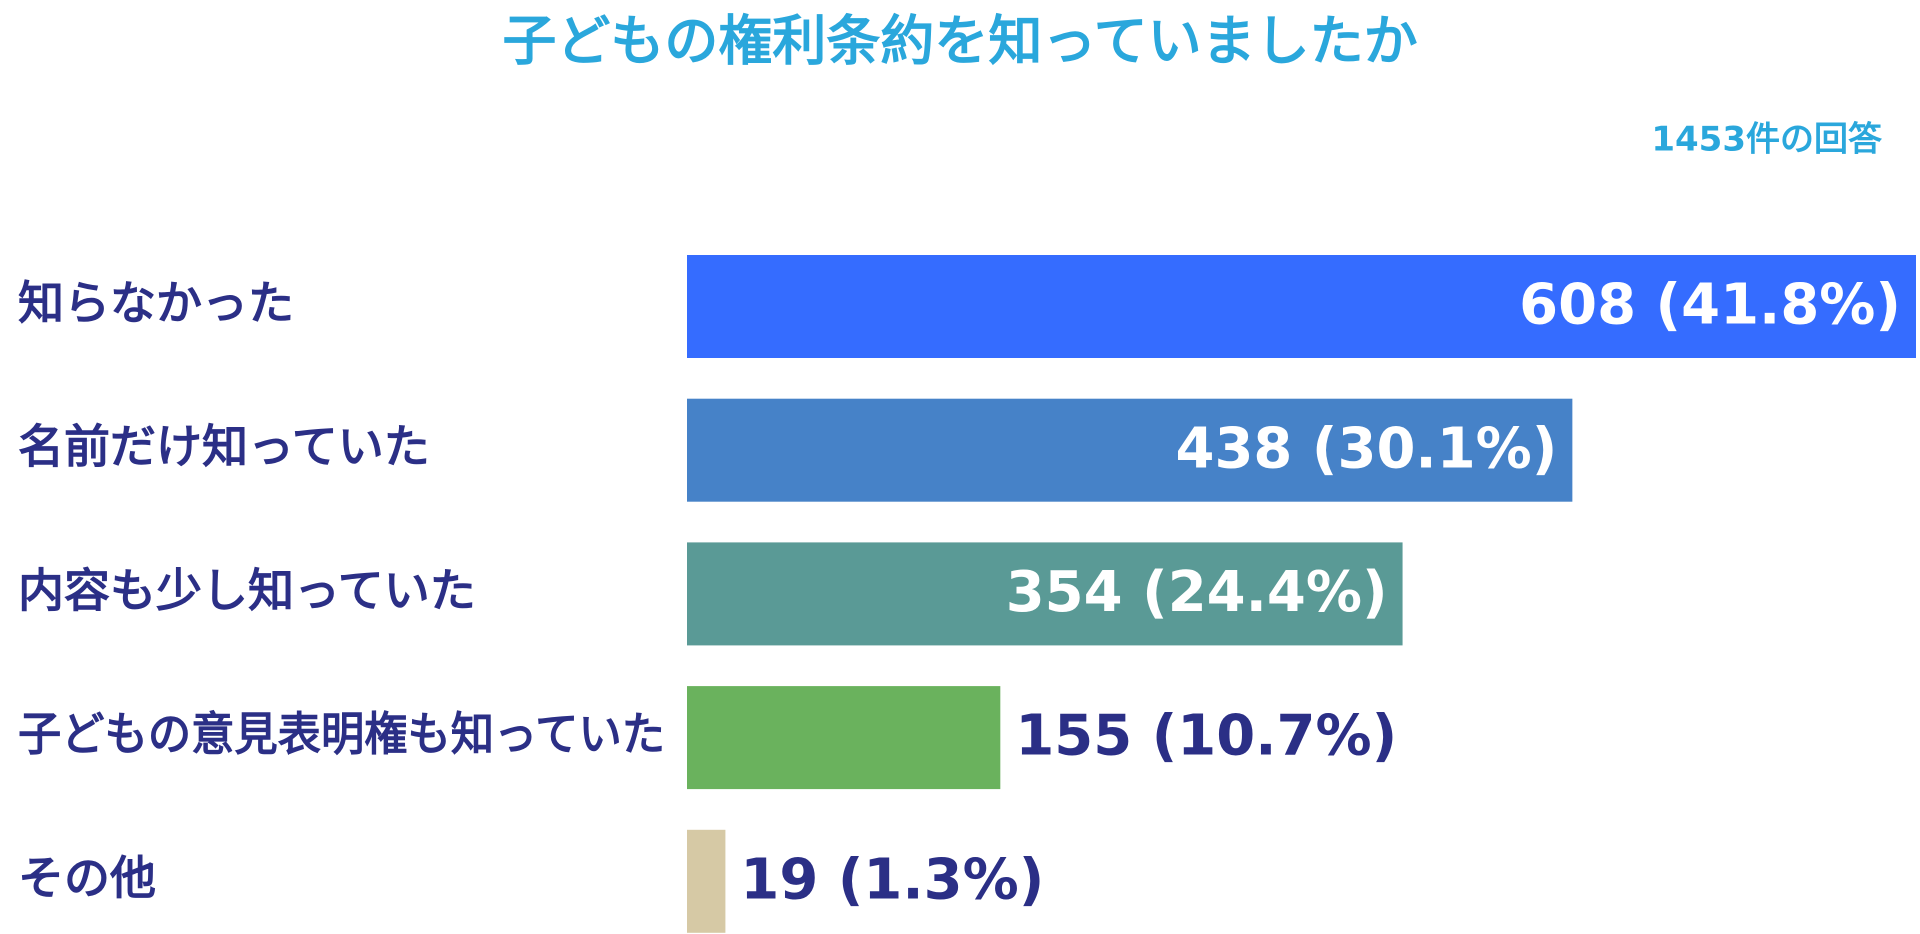 Image resolution: width=1920 pixels, height=934 pixels. I want to click on chart-title: 子どもの権利条約を知っていましたか, so click(959, 41).